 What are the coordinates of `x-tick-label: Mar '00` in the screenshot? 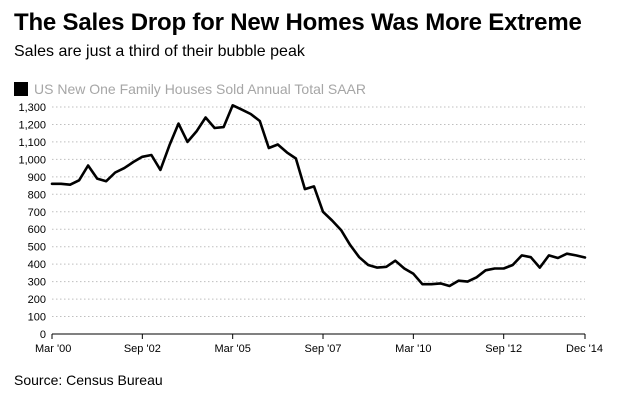 It's located at (53, 349).